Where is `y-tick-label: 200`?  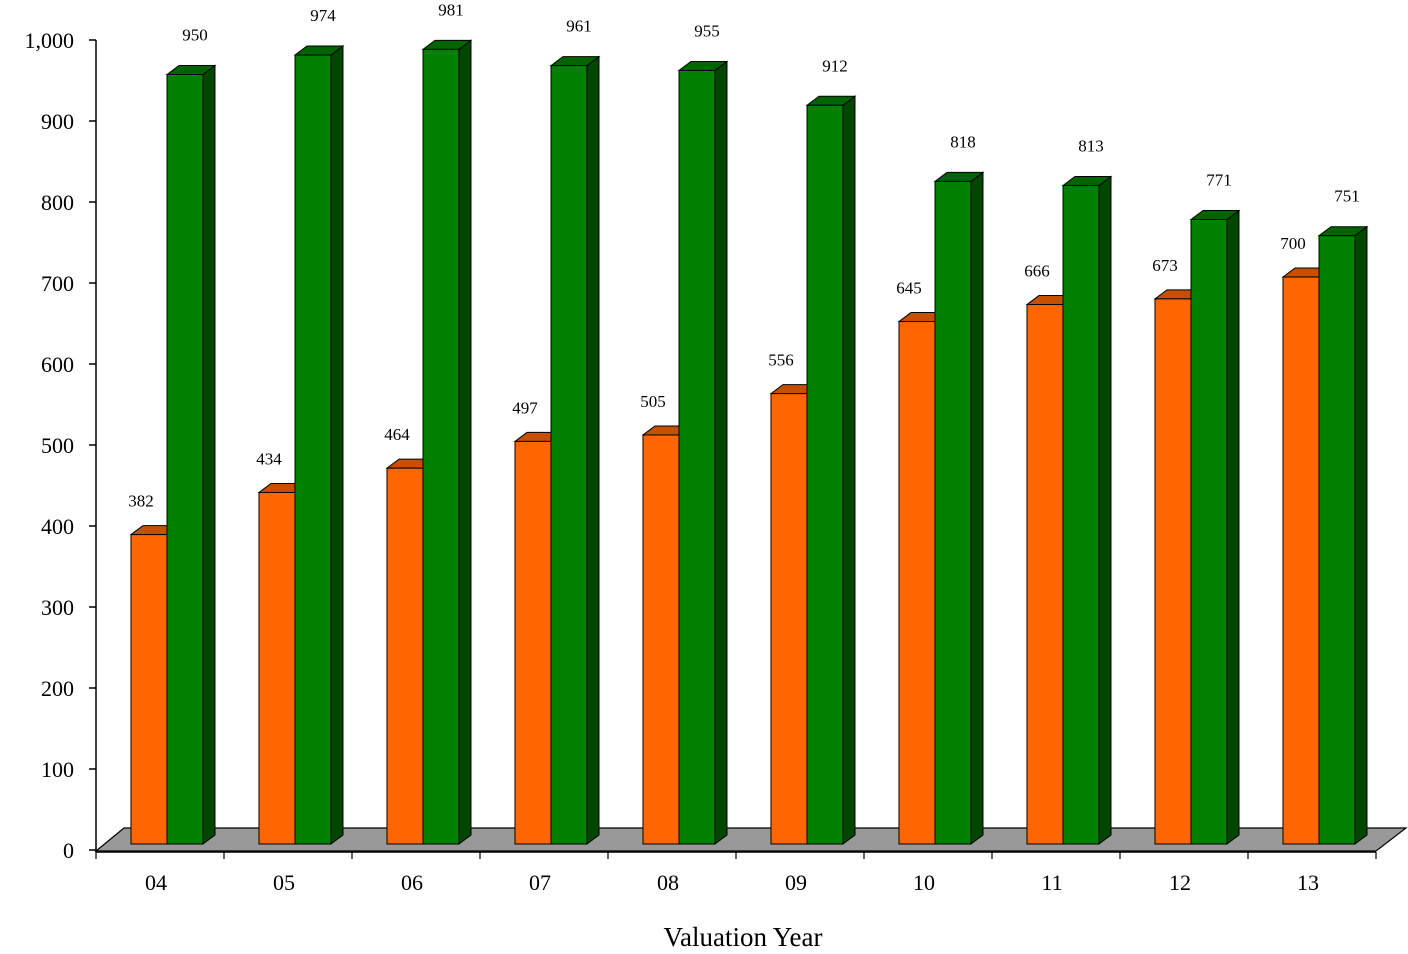 y-tick-label: 200 is located at coordinates (57, 688).